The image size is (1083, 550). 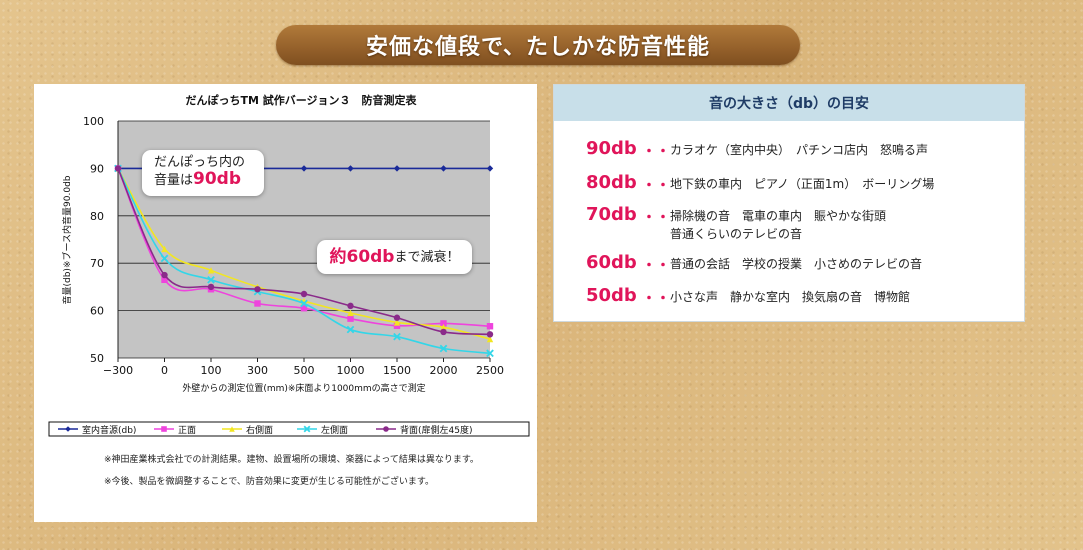 I want to click on guide-desc-2: 普通くらいのテレビの音, so click(x=736, y=234).